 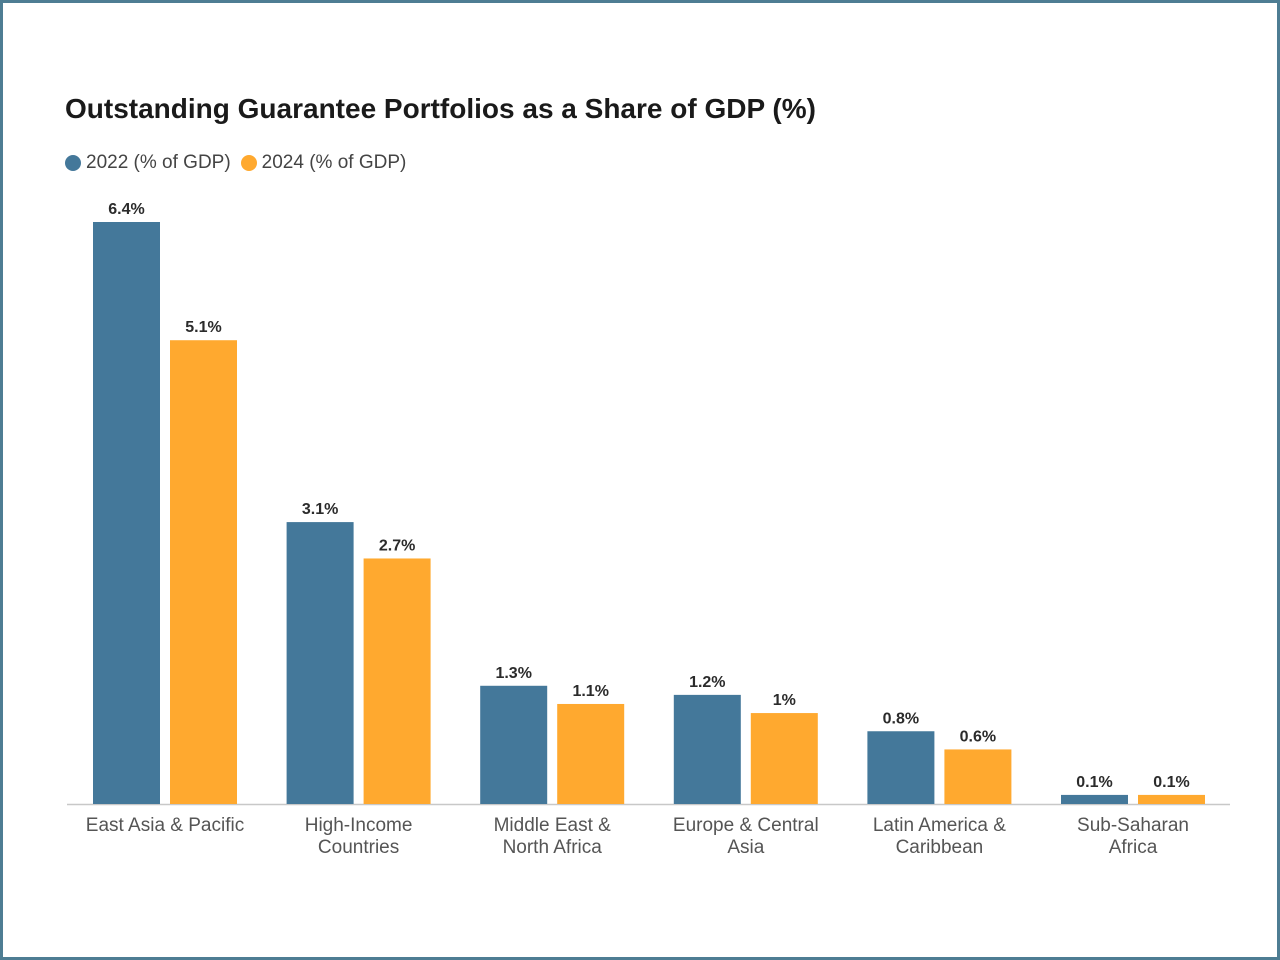 What do you see at coordinates (1171, 782) in the screenshot?
I see `data-label-2024-5: 0.1%` at bounding box center [1171, 782].